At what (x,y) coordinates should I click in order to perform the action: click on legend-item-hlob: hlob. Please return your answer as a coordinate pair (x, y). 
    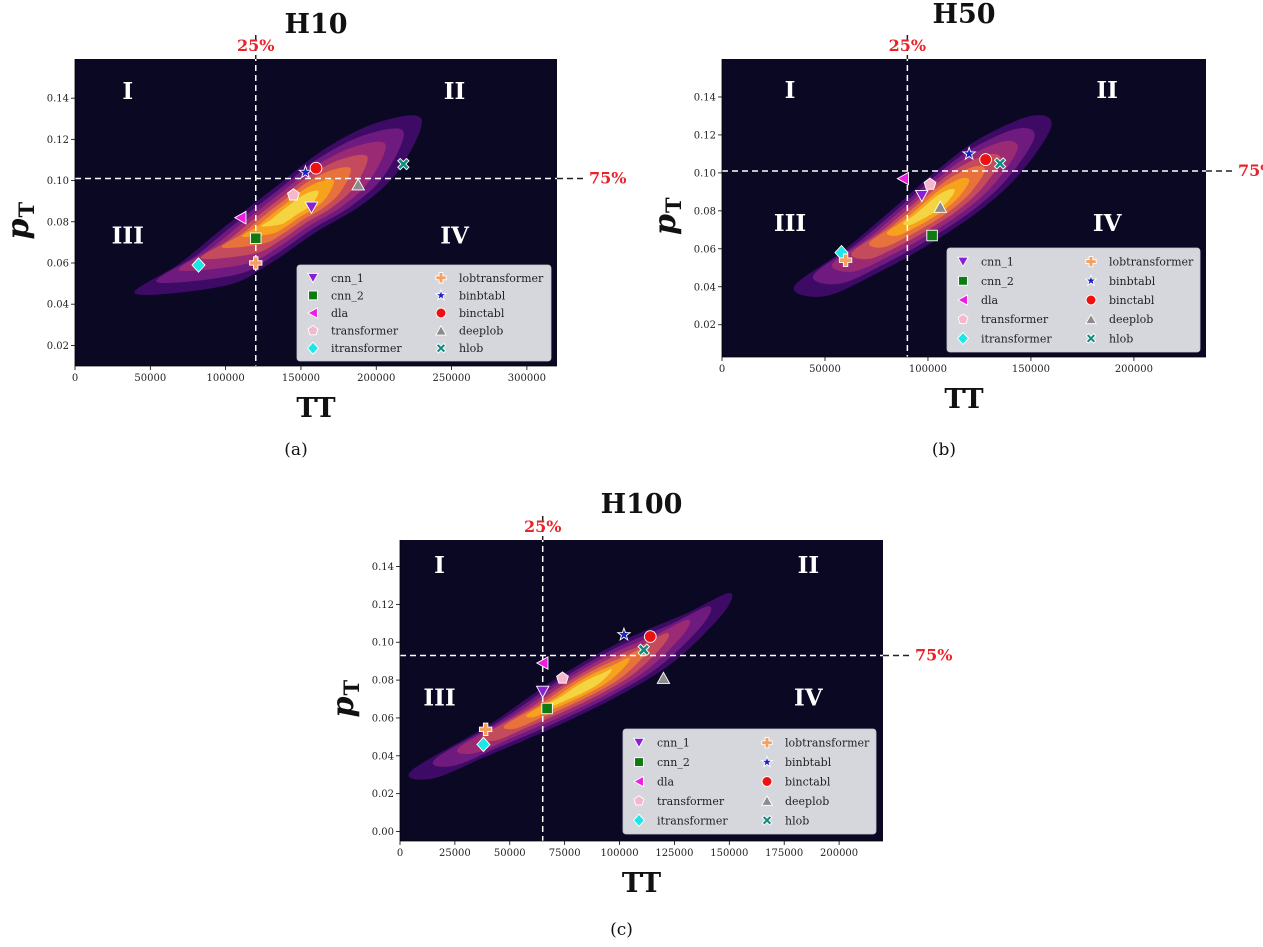
    Looking at the image, I should click on (785, 820).